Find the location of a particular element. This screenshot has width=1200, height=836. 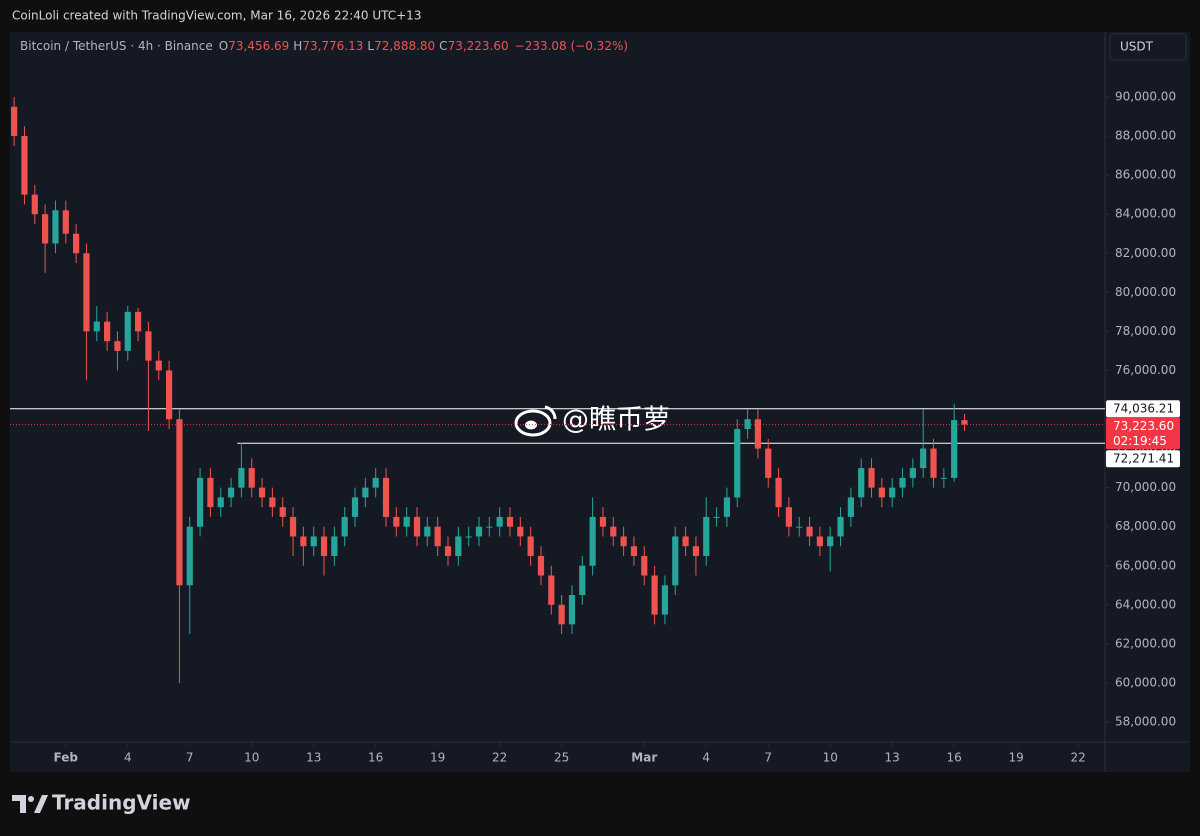

ohlc-value: 73,223.60 is located at coordinates (478, 46).